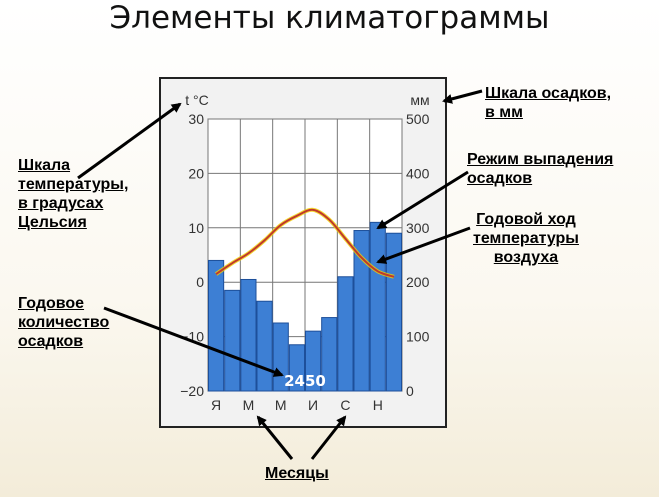 Image resolution: width=659 pixels, height=497 pixels. Describe the element at coordinates (192, 337) in the screenshot. I see `temp-tick-label: −10` at that location.